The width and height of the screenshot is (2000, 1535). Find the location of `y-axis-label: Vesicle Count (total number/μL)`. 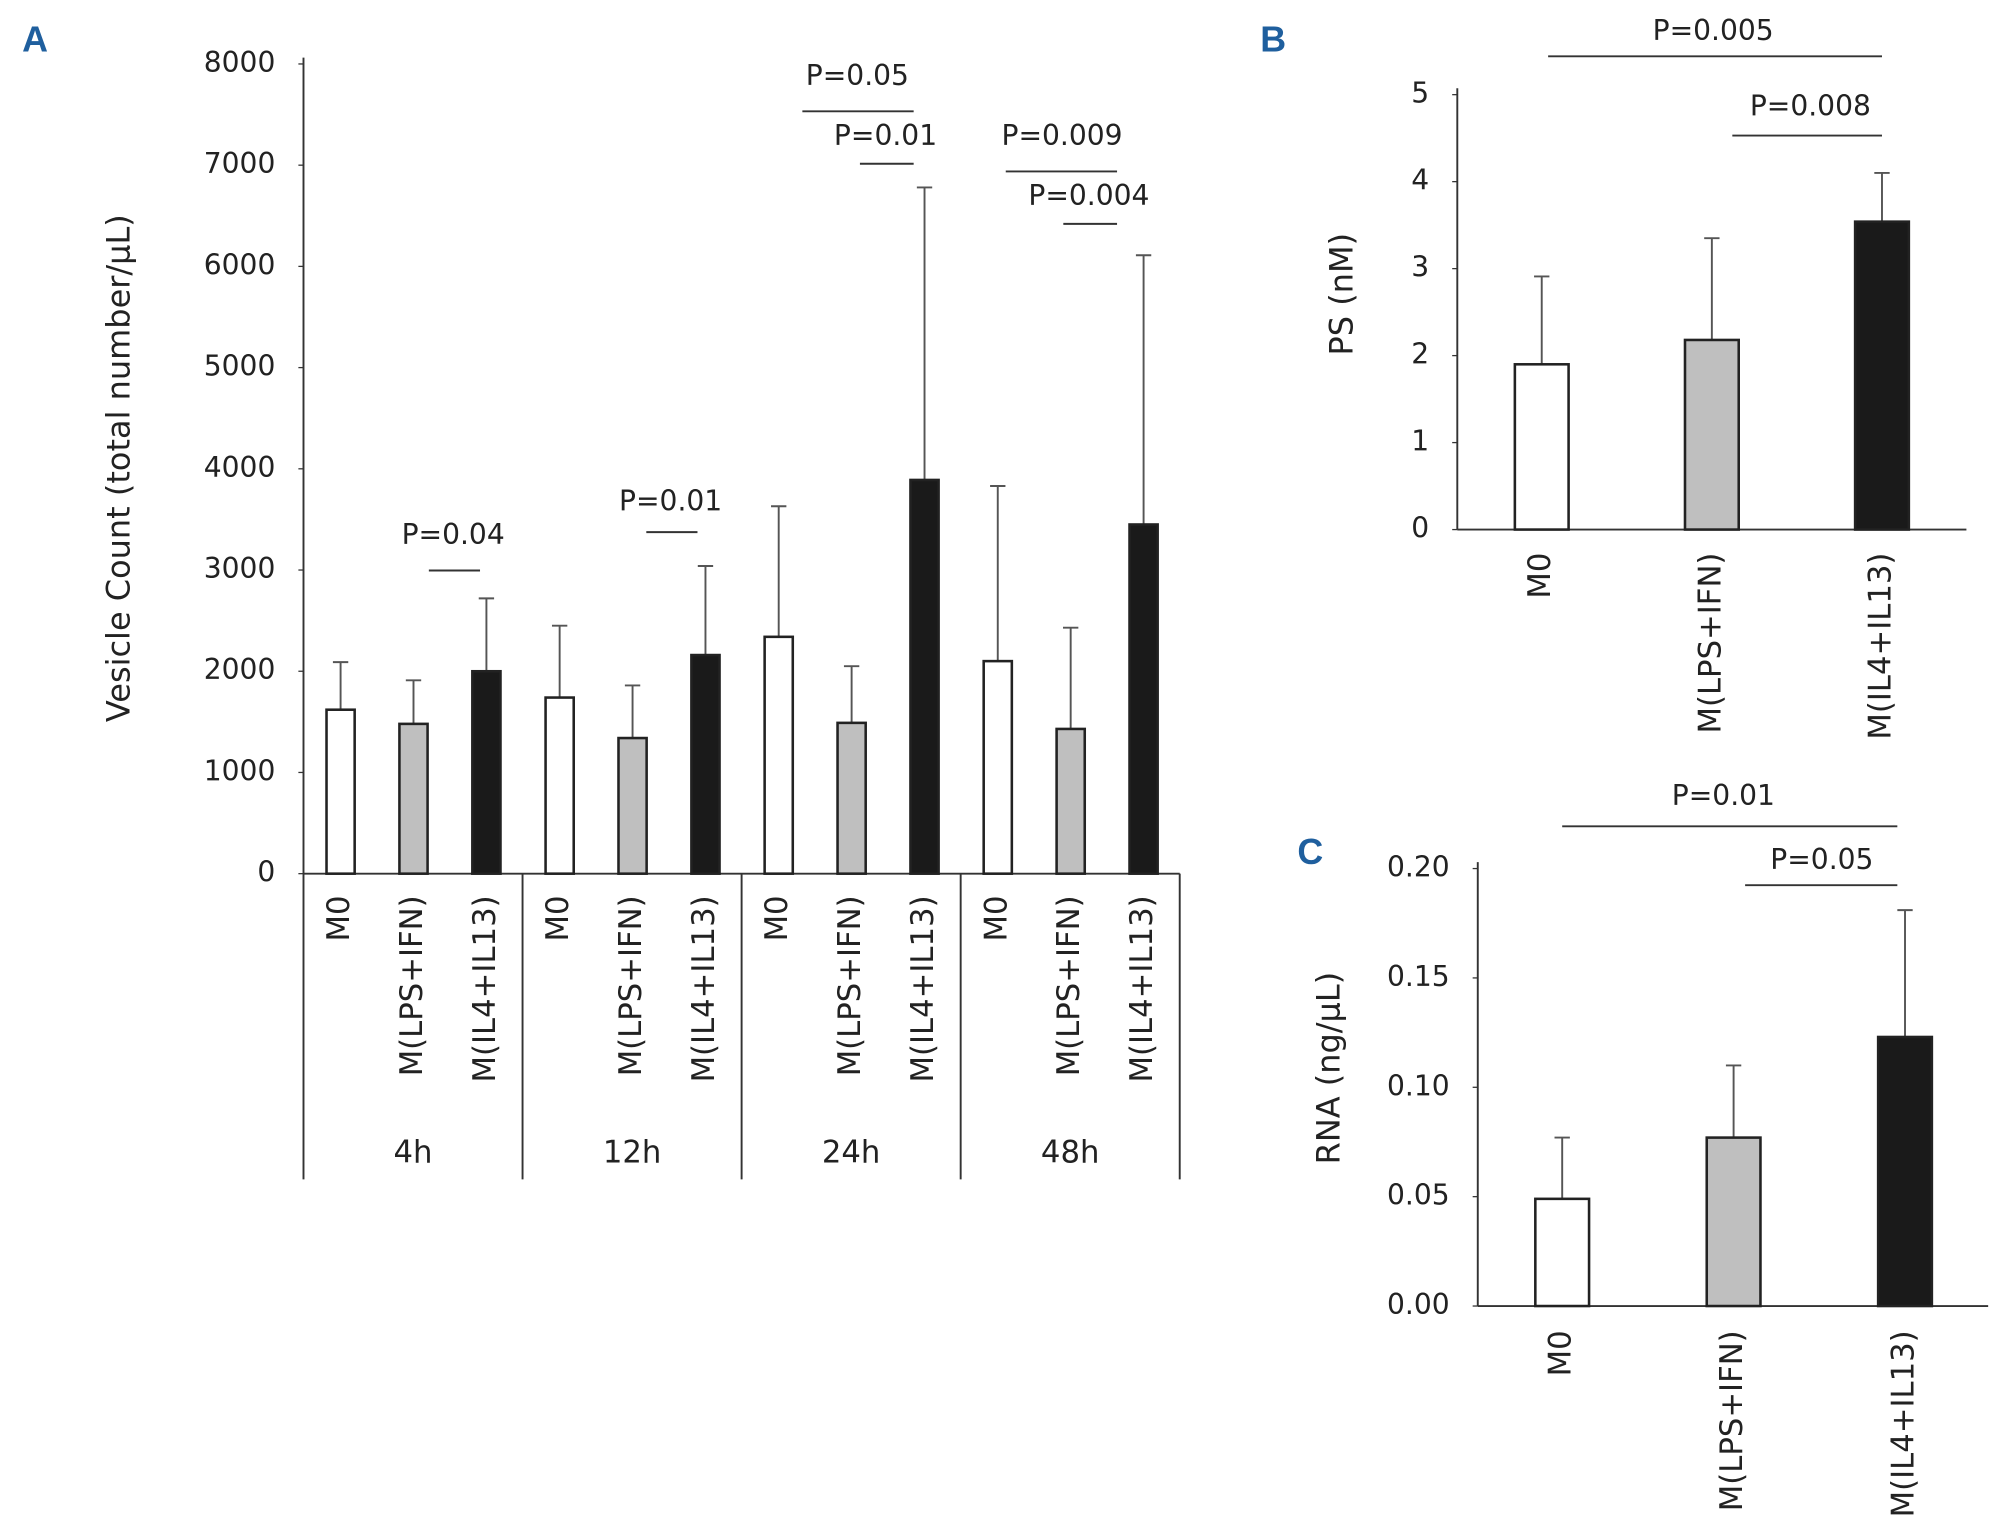

y-axis-label: Vesicle Count (total number/μL) is located at coordinates (119, 468).